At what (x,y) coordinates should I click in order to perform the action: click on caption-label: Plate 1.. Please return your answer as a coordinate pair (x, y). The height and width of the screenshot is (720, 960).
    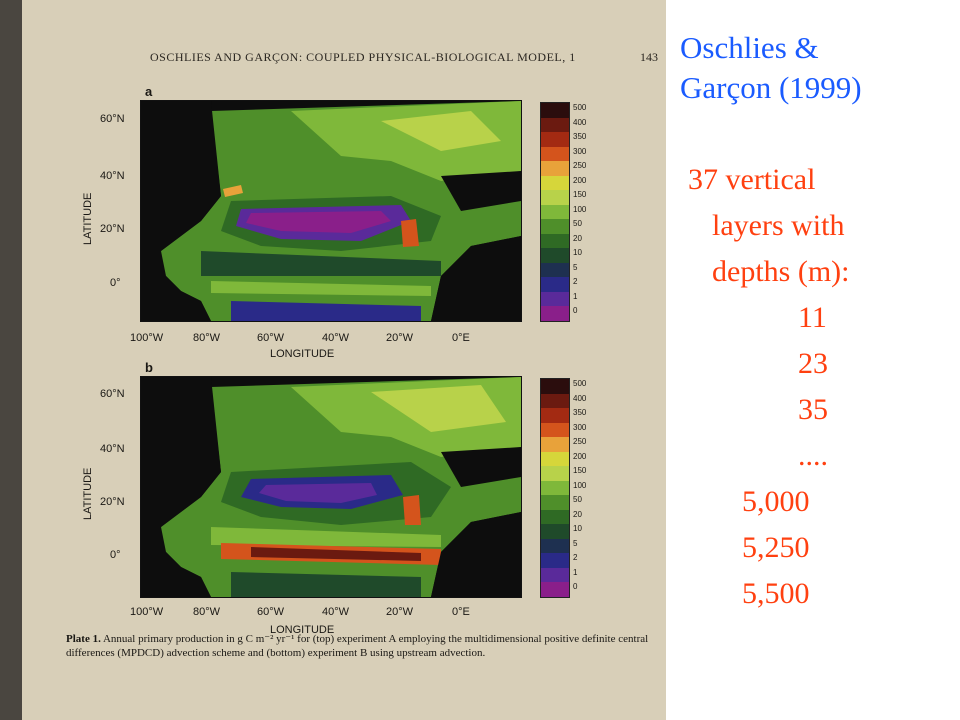
    Looking at the image, I should click on (83, 639).